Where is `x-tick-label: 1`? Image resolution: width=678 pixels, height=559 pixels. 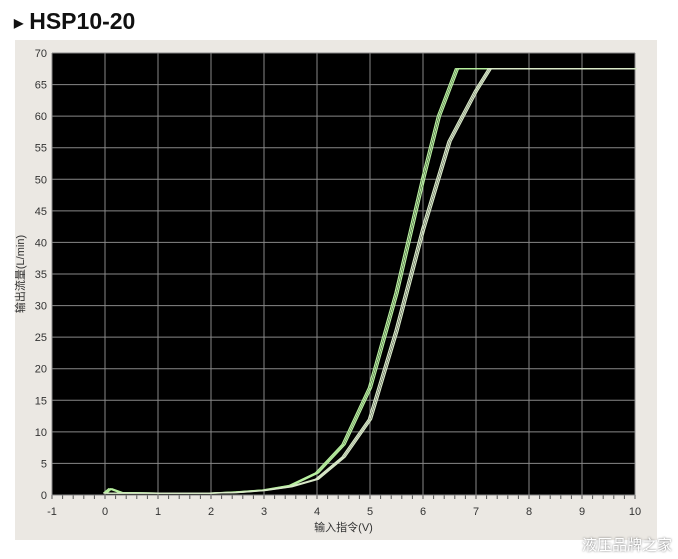 x-tick-label: 1 is located at coordinates (158, 512).